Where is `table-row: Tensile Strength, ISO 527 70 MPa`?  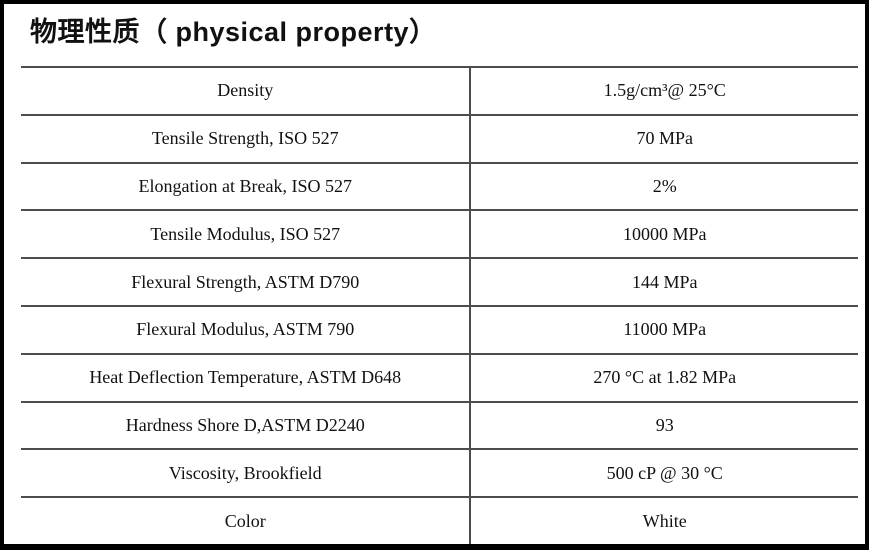 table-row: Tensile Strength, ISO 527 70 MPa is located at coordinates (439, 138).